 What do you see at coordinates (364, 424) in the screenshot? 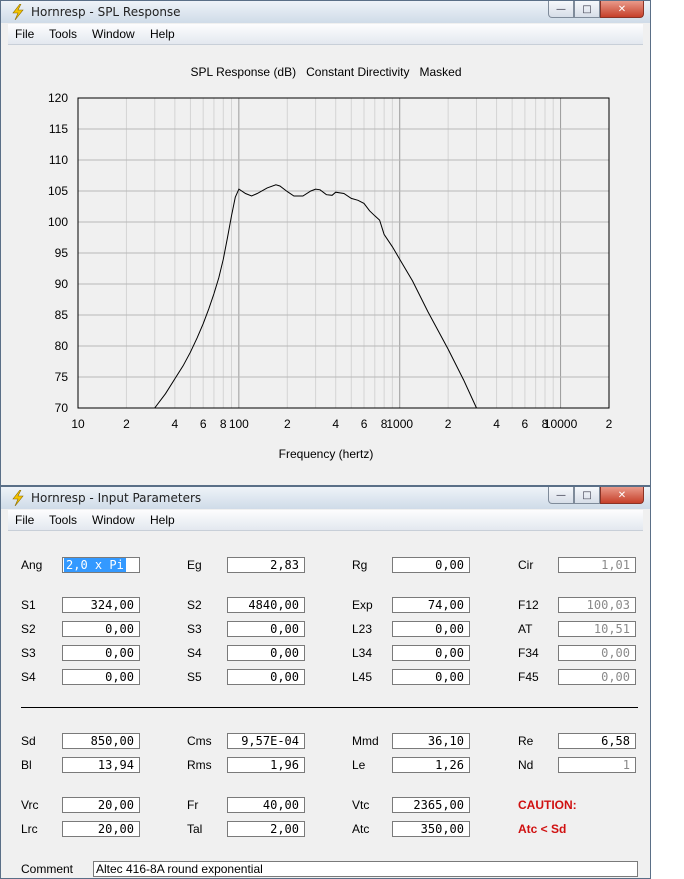
I see `x-tick-label: 6` at bounding box center [364, 424].